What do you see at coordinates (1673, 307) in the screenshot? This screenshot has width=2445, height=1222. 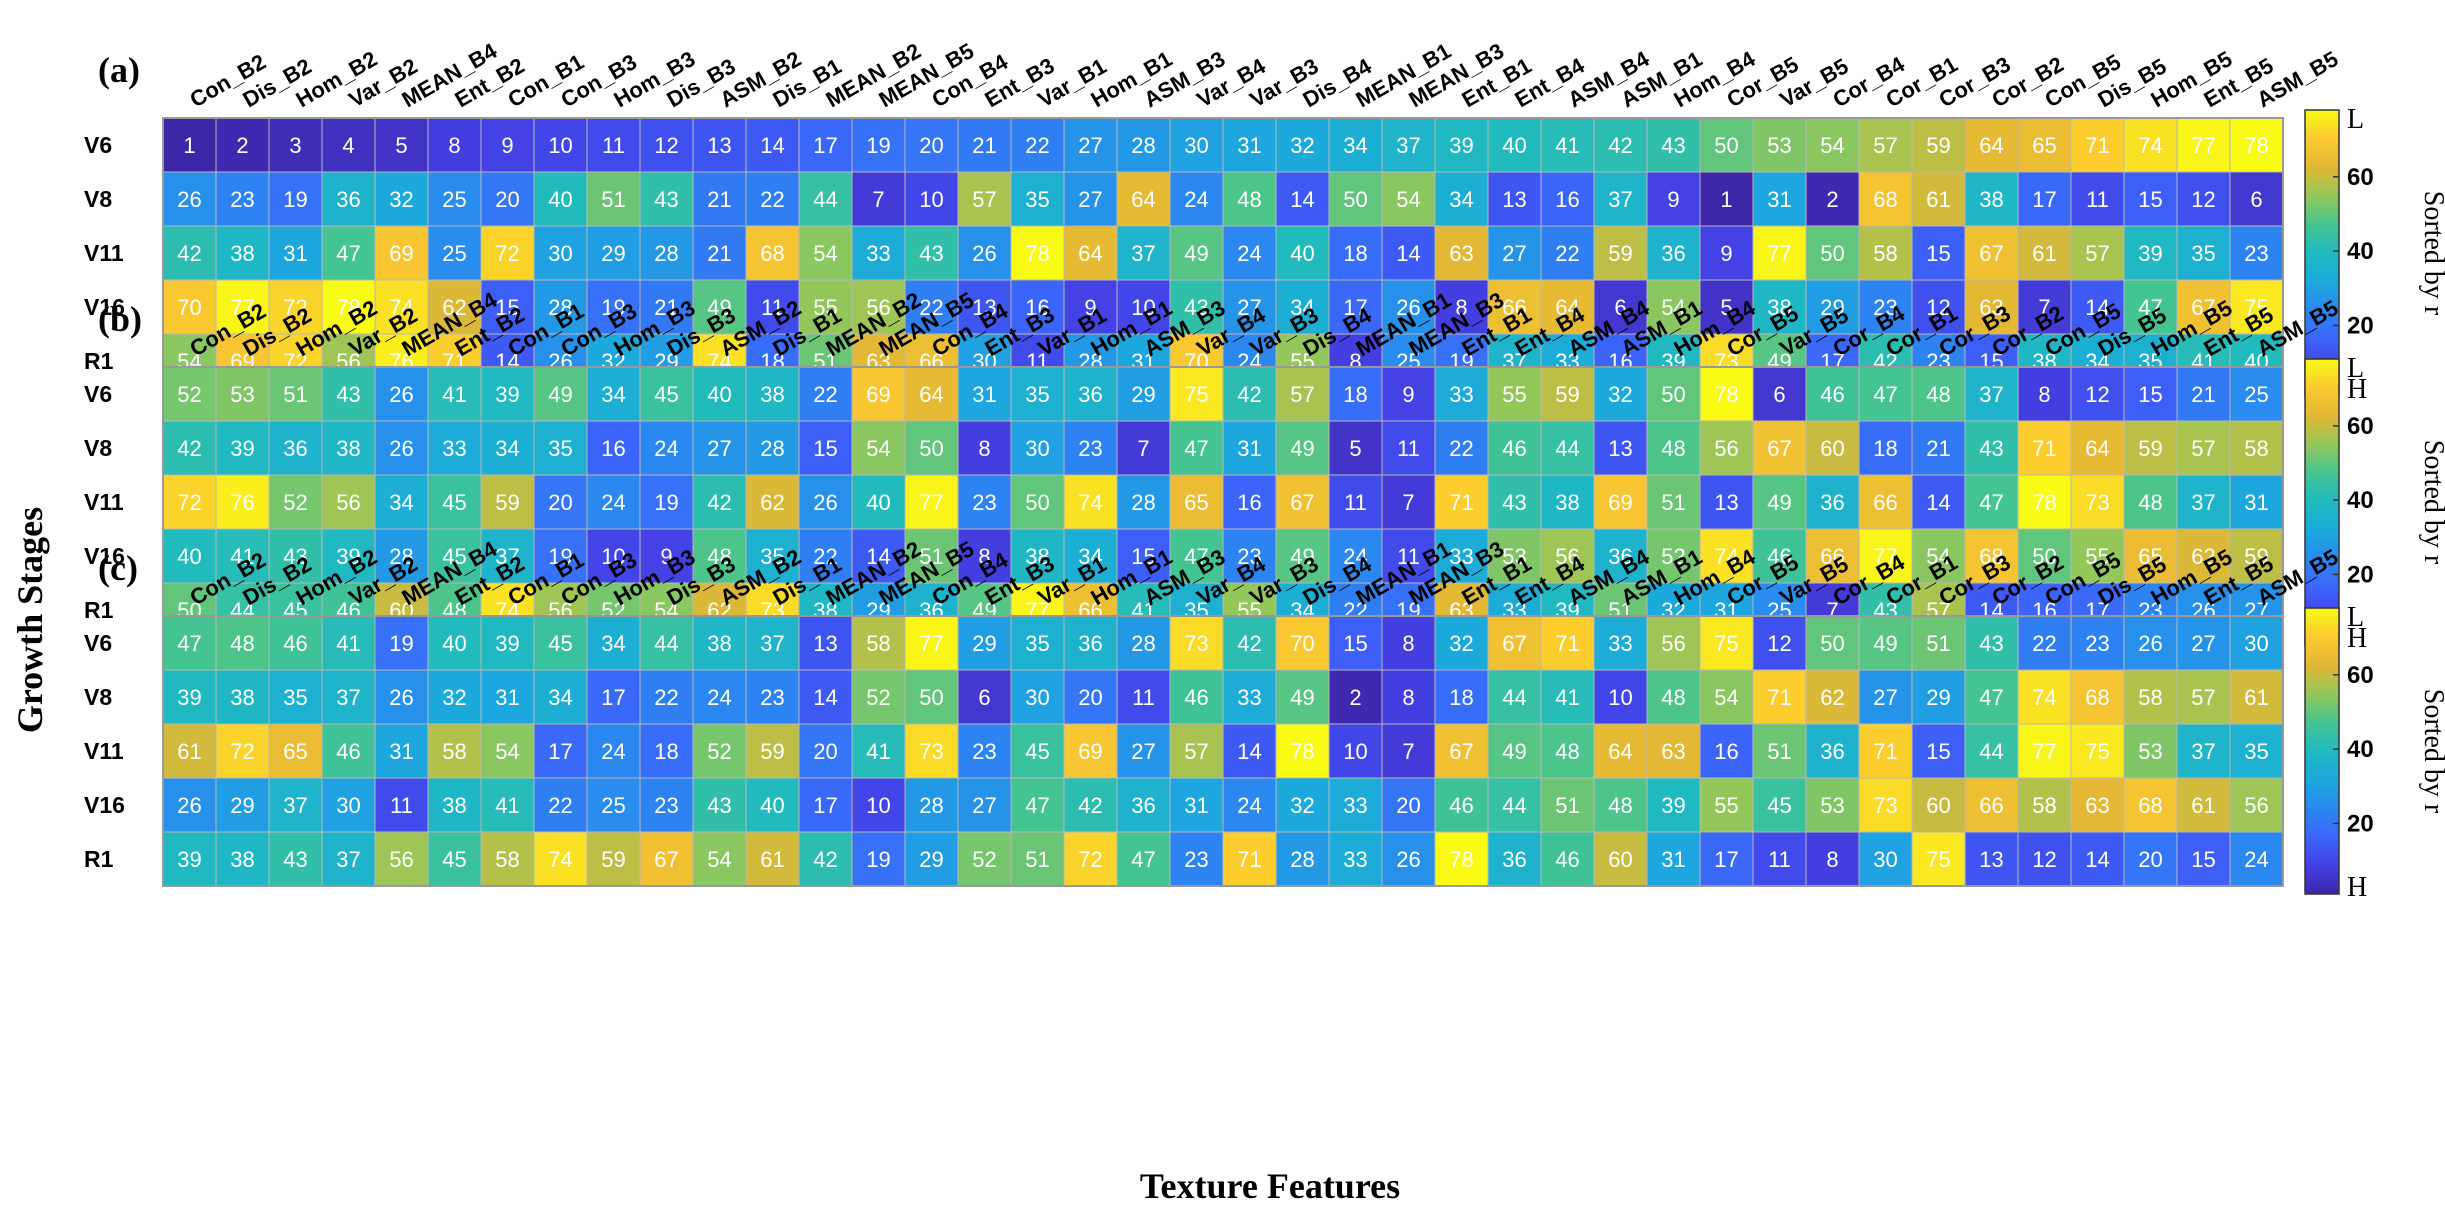 I see `cell-value: 54` at bounding box center [1673, 307].